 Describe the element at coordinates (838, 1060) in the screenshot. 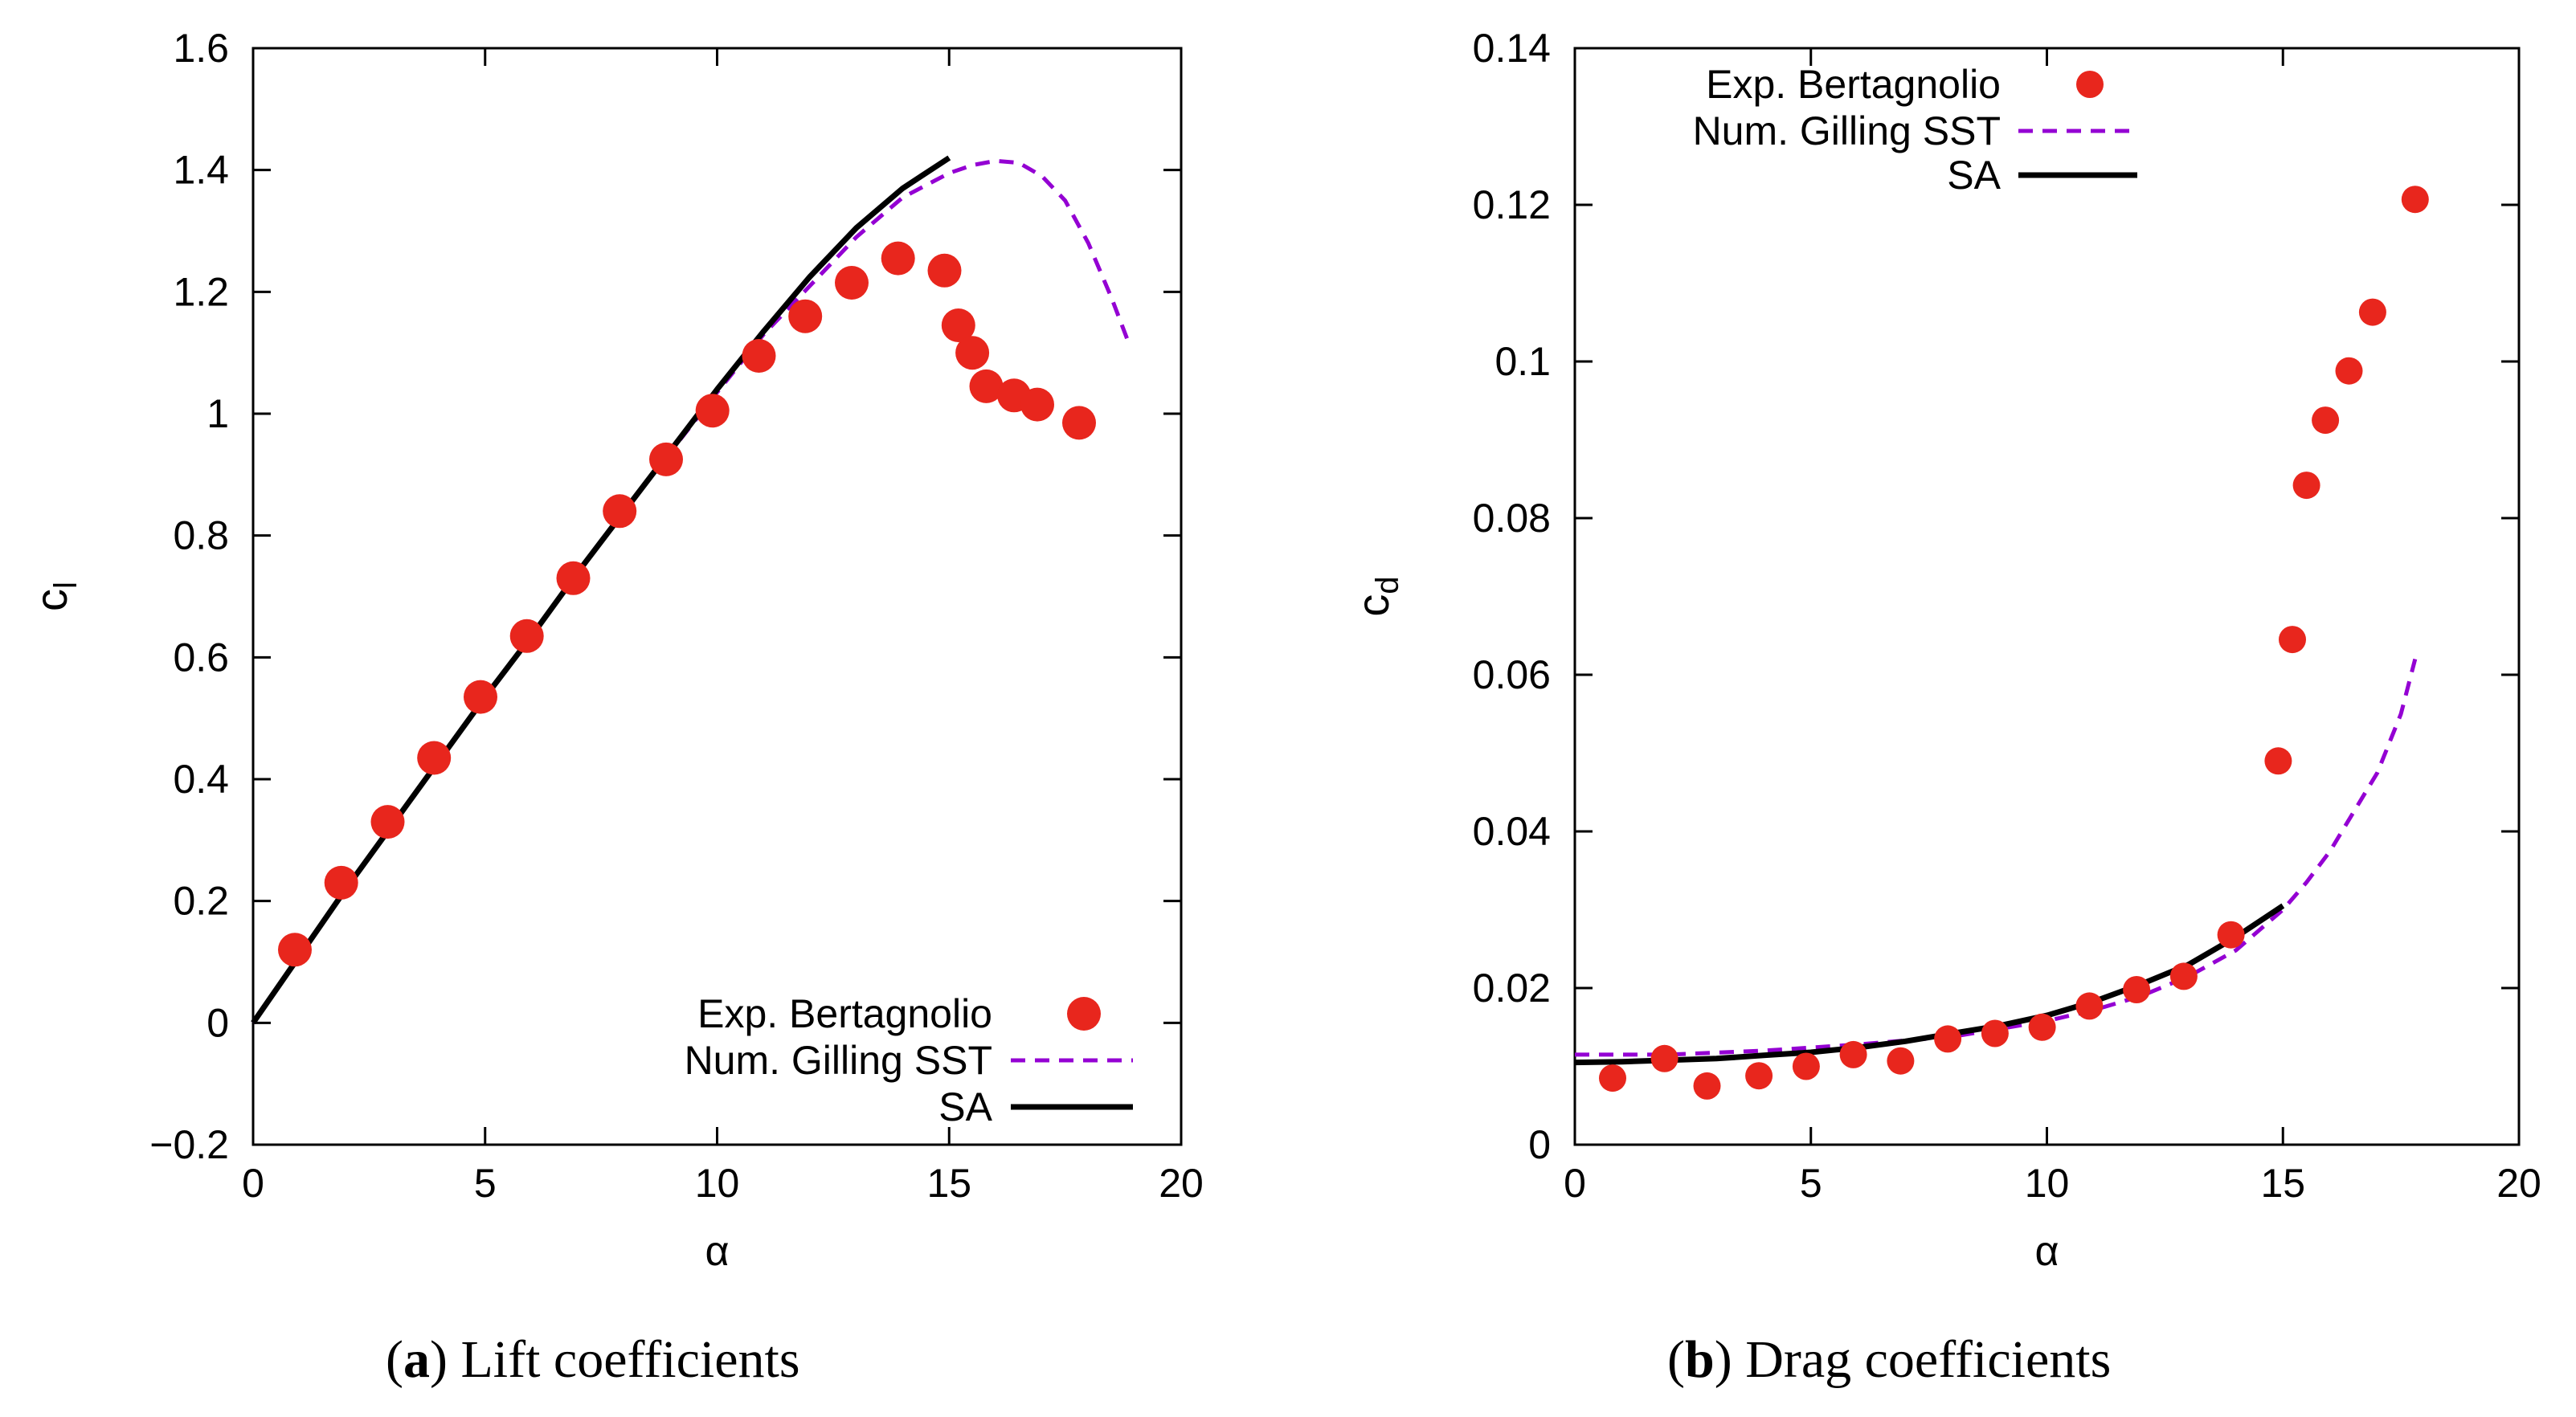

I see `lift-legend-label: Num. Gilling SST` at that location.